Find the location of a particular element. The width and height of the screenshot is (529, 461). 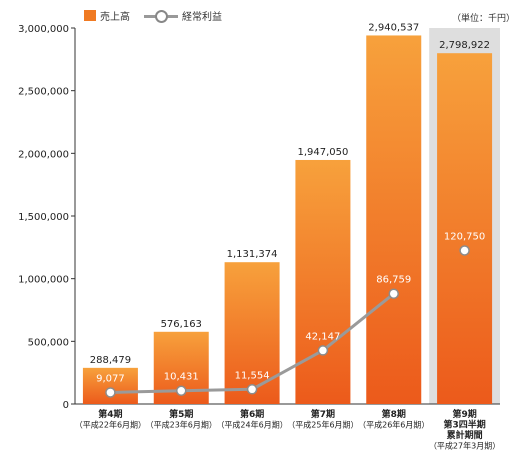

x-category-label: （平成22年6月期） is located at coordinates (110, 425).